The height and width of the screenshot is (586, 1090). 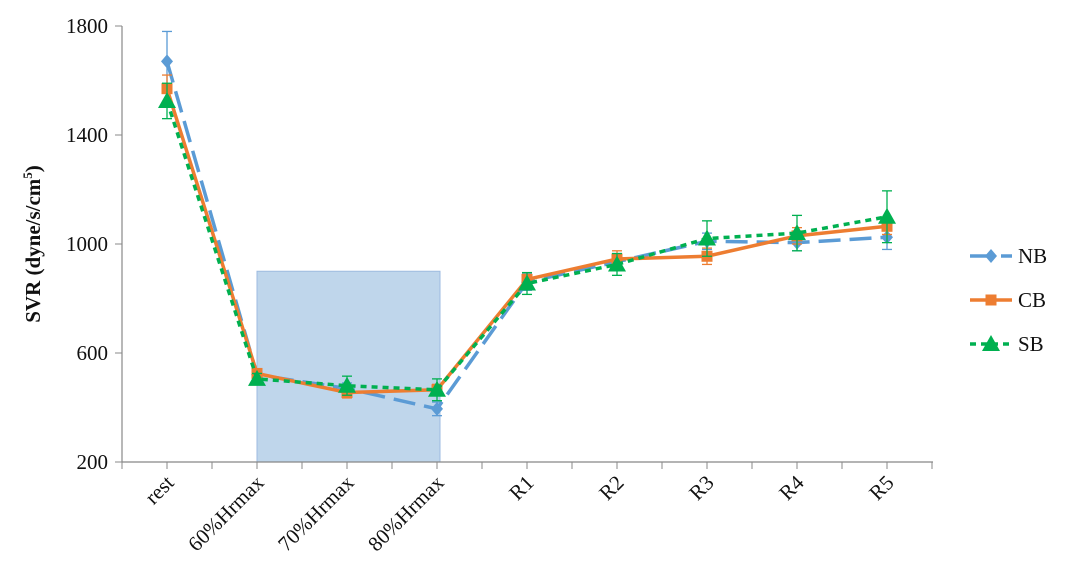 What do you see at coordinates (33, 250) in the screenshot?
I see `y-label-text: SVR (dyne/s/cm` at bounding box center [33, 250].